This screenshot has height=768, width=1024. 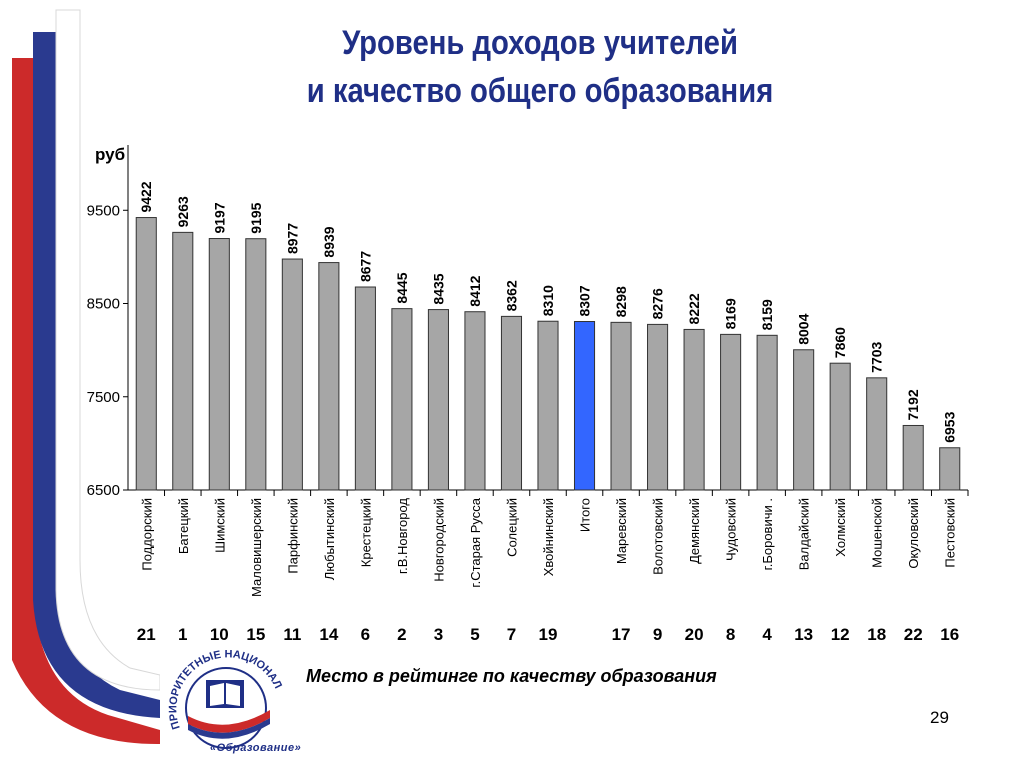 What do you see at coordinates (621, 634) in the screenshot?
I see `rank-value: 17` at bounding box center [621, 634].